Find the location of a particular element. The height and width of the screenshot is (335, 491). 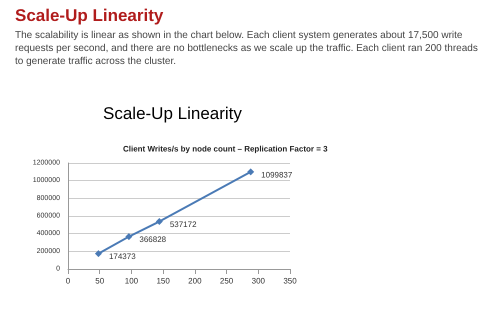

data-label: 174373 is located at coordinates (122, 257).